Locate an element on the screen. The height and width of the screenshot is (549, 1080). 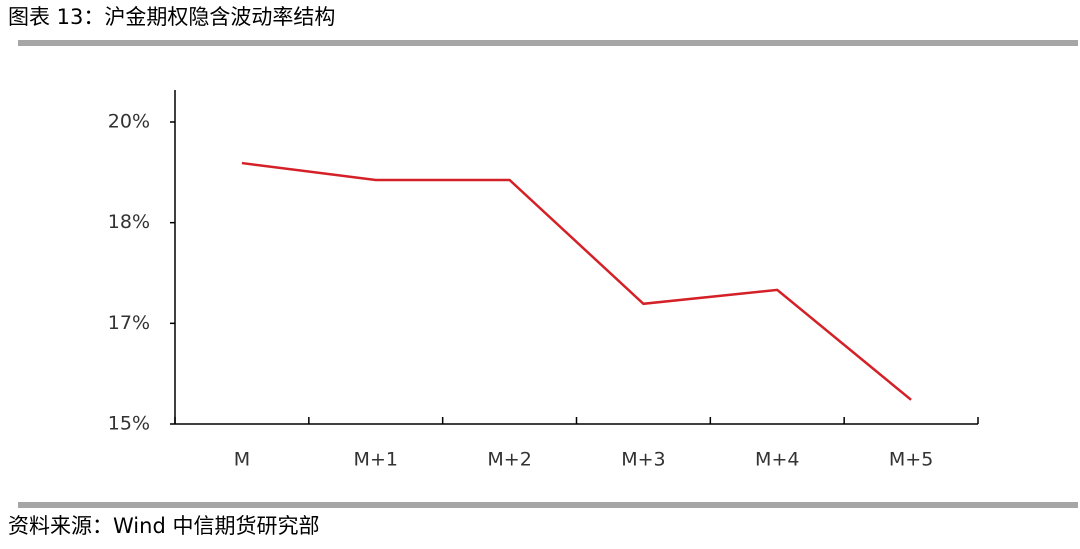
y-tick-label: 18% is located at coordinates (129, 222).